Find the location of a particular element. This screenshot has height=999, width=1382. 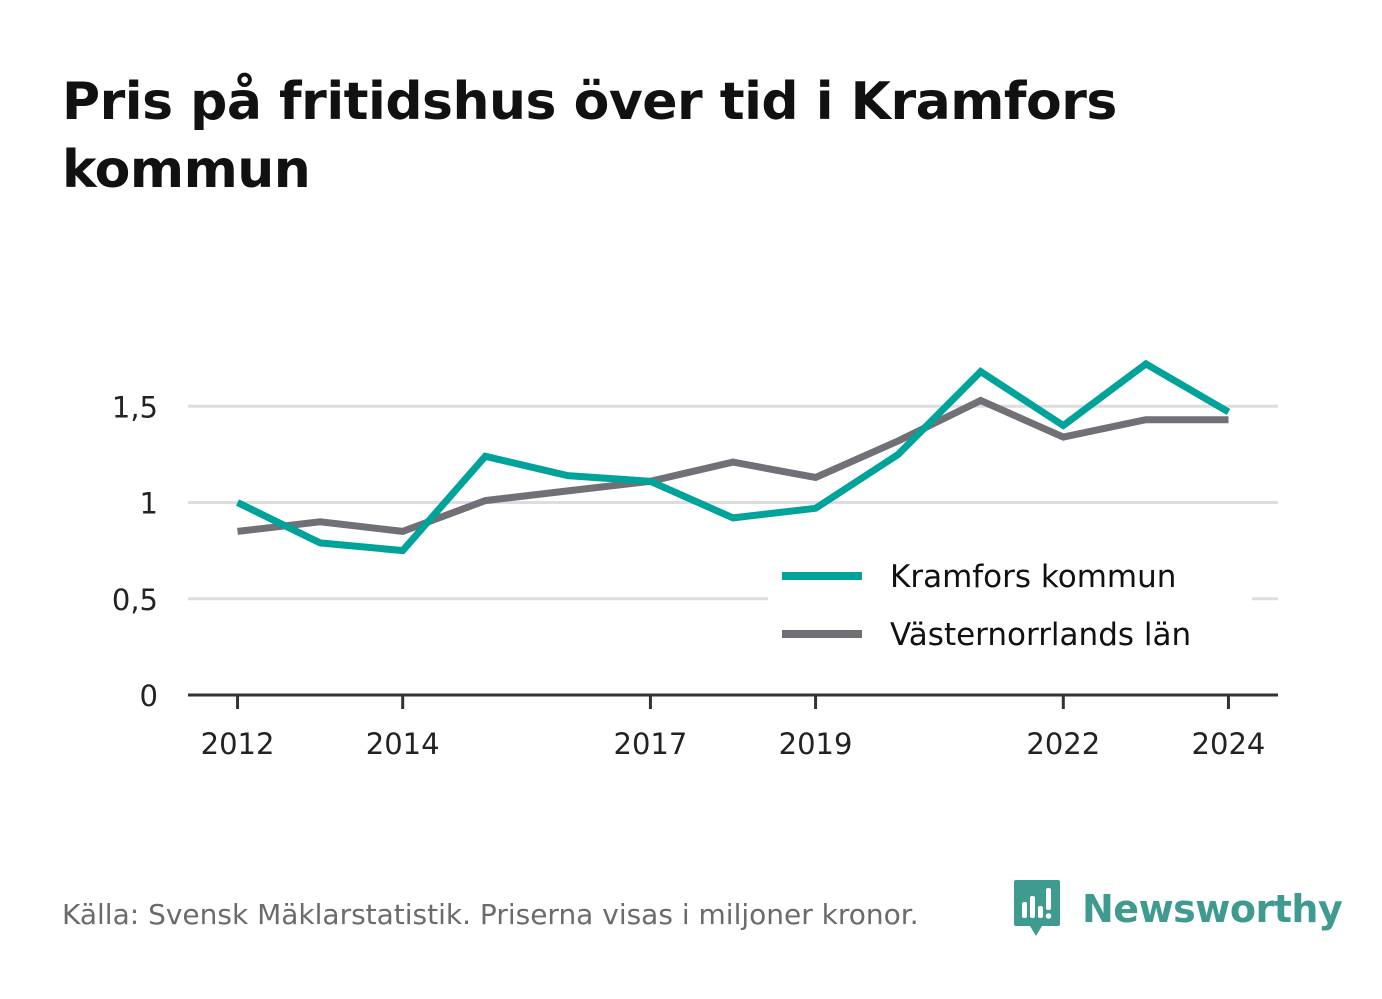

y-tick-label: 1,5 is located at coordinates (135, 407).